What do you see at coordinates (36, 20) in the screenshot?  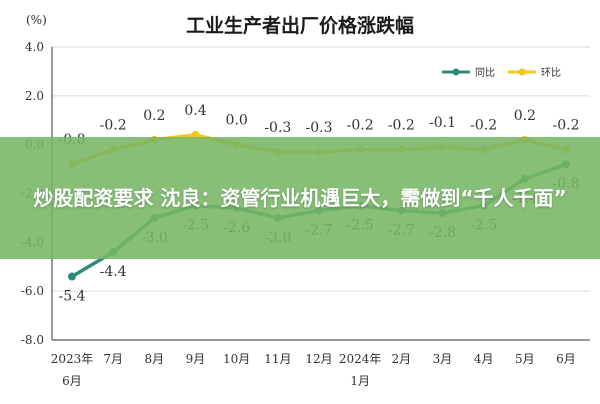 I see `y-unit-label: (%)` at bounding box center [36, 20].